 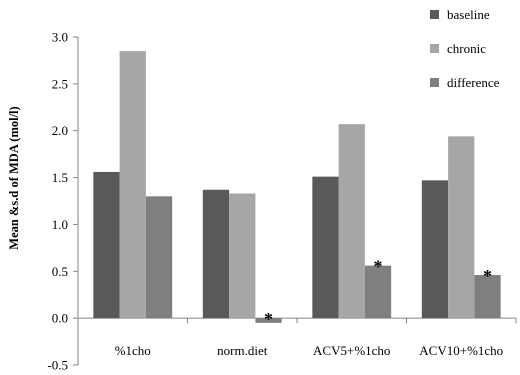 I want to click on legend-swatch-chronic, so click(x=434, y=48).